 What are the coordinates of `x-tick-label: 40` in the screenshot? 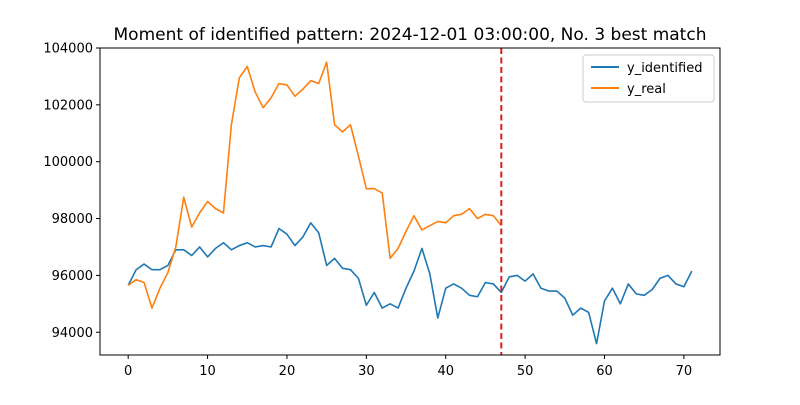 It's located at (445, 371).